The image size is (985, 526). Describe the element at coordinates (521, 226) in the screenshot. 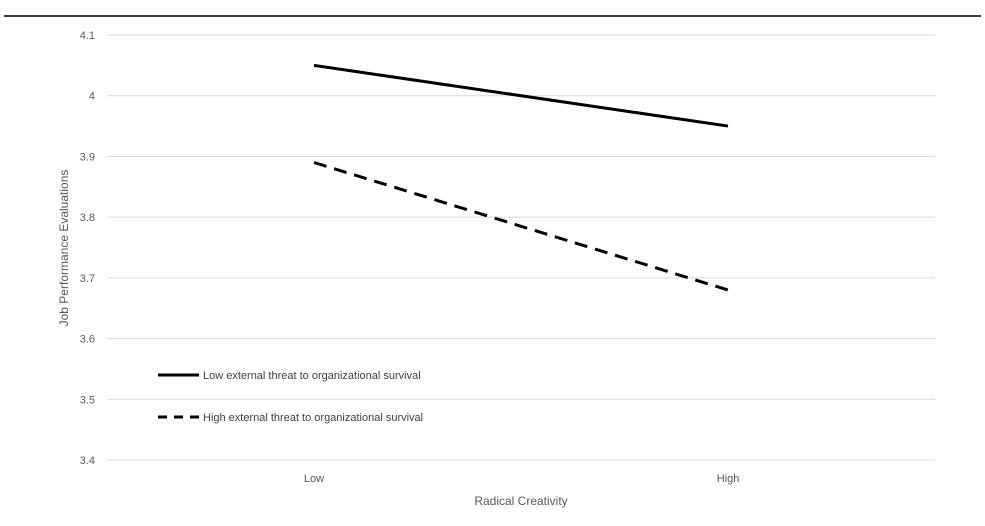

I see `series-line-high-threat` at that location.